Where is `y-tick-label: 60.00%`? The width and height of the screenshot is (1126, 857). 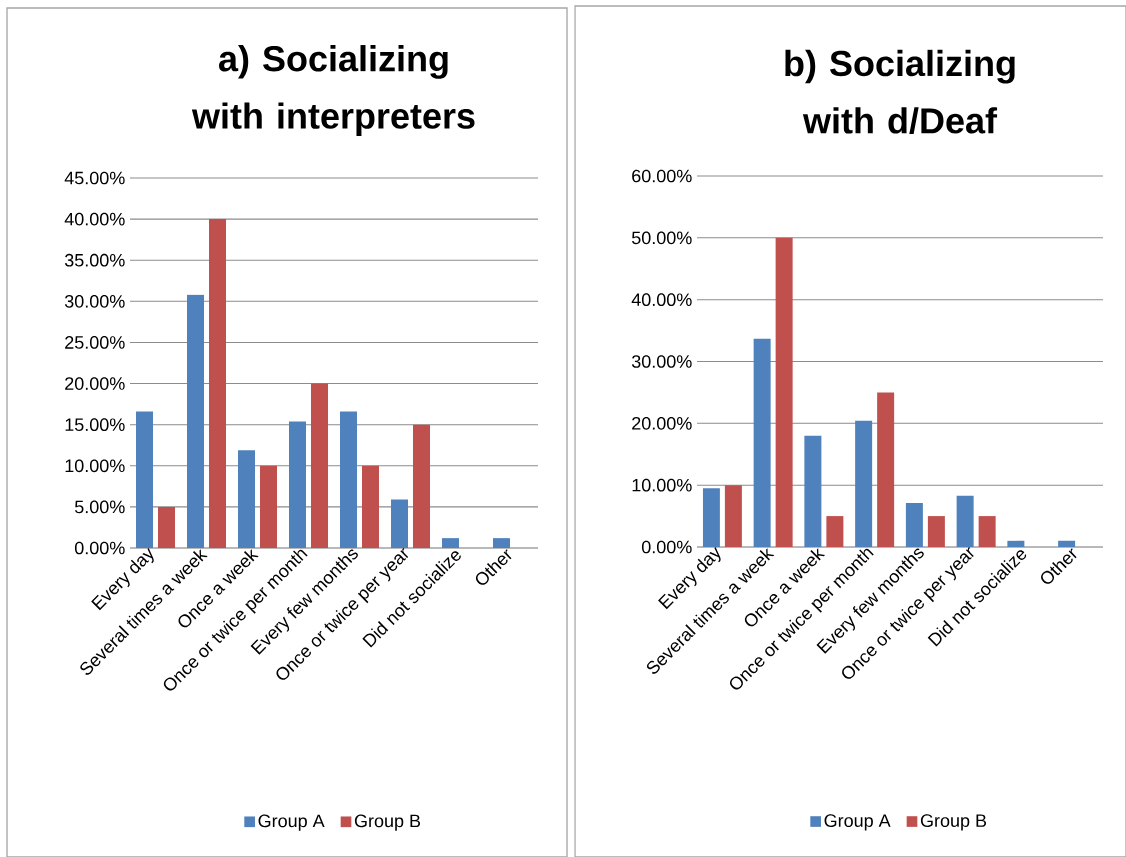
y-tick-label: 60.00% is located at coordinates (662, 176).